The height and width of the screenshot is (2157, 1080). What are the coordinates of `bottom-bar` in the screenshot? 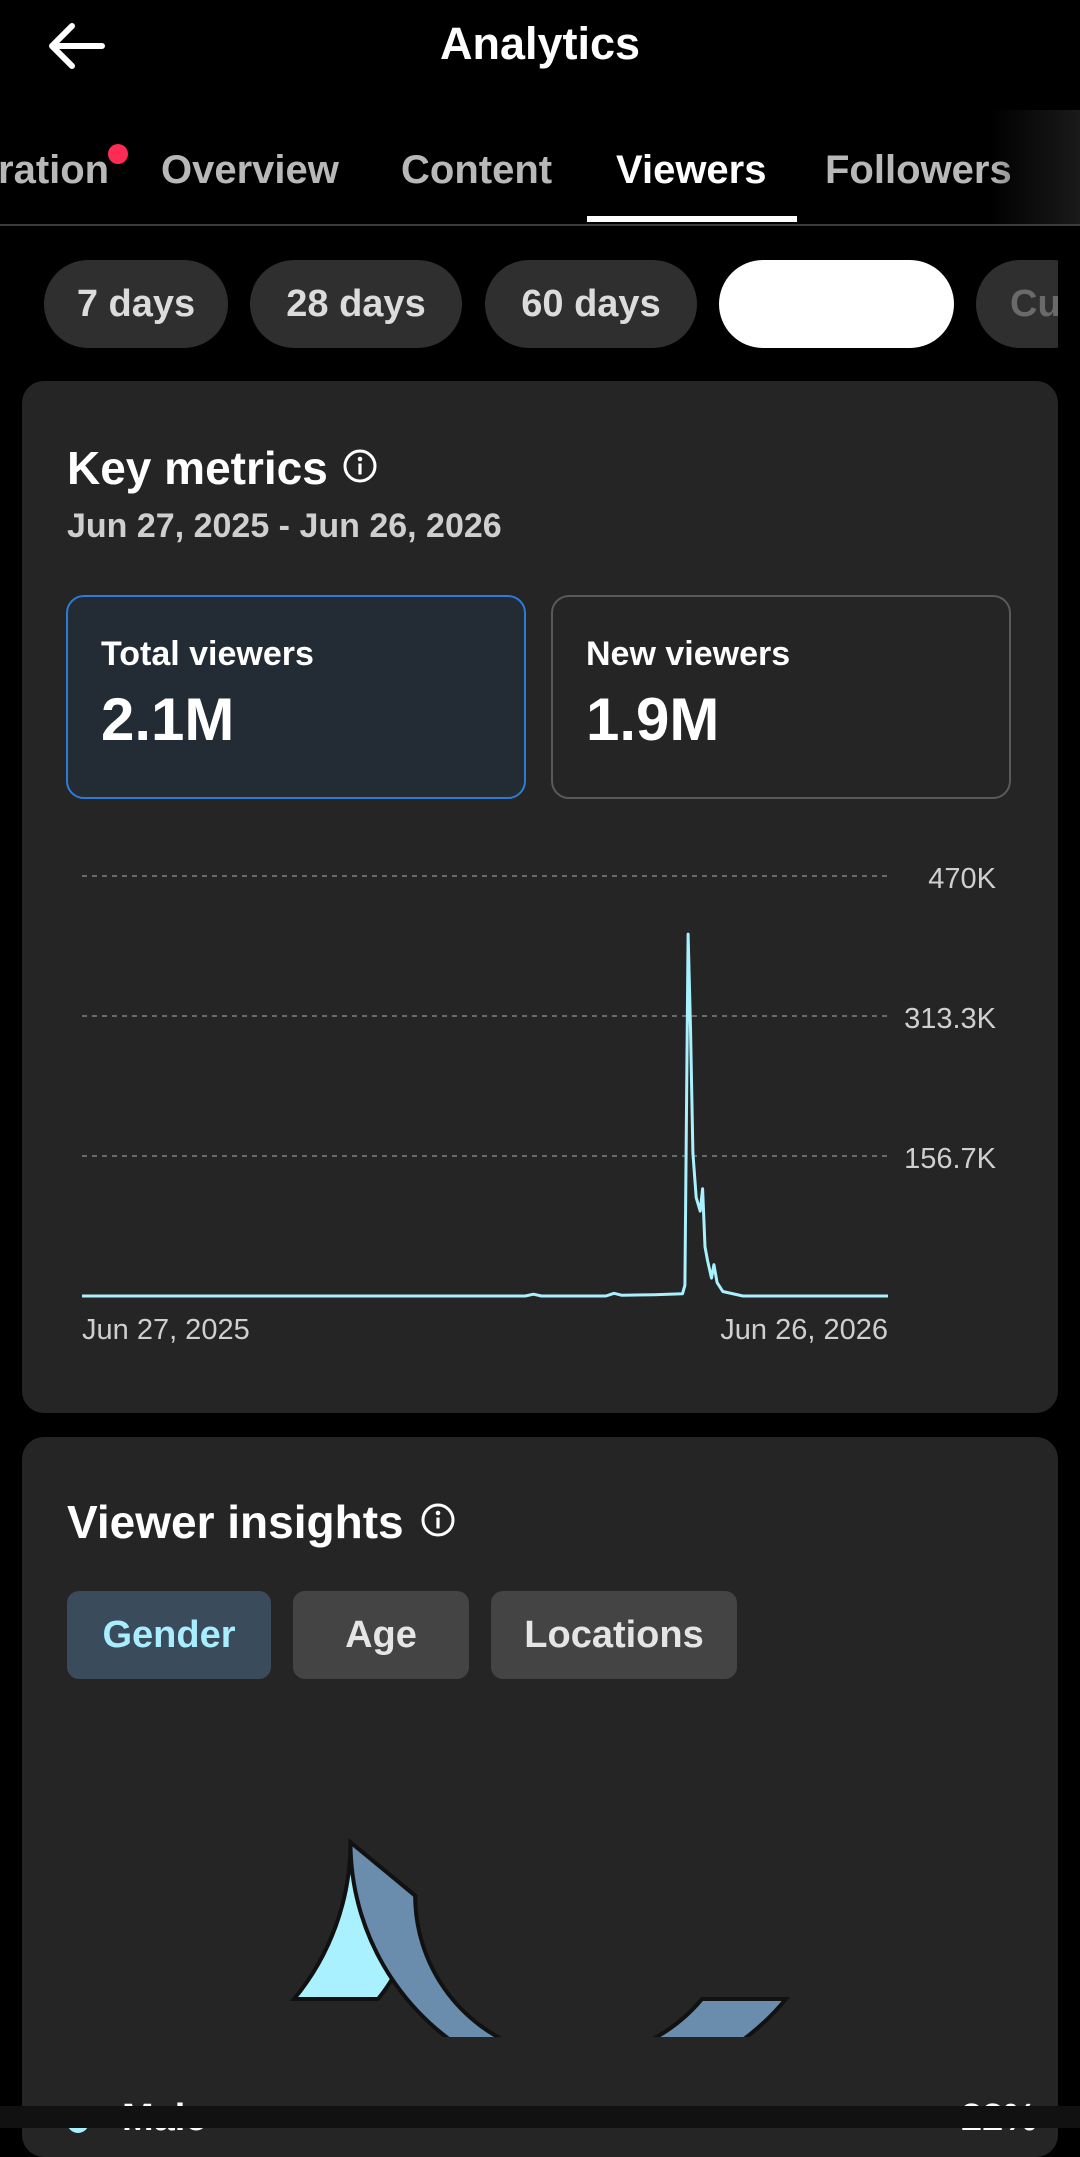 It's located at (540, 2117).